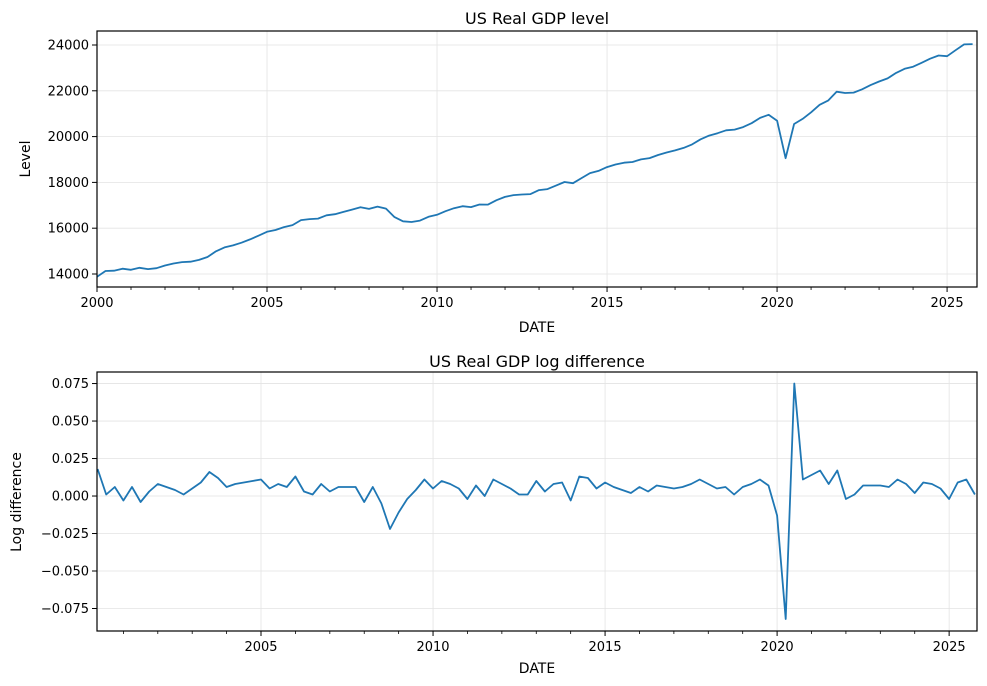 The width and height of the screenshot is (987, 686). Describe the element at coordinates (68, 229) in the screenshot. I see `y-tick-label: 16000` at that location.